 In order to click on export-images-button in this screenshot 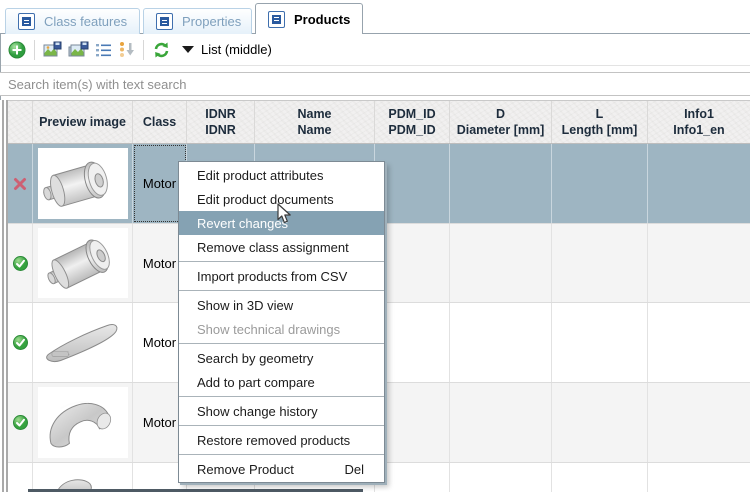, I will do `click(78, 50)`.